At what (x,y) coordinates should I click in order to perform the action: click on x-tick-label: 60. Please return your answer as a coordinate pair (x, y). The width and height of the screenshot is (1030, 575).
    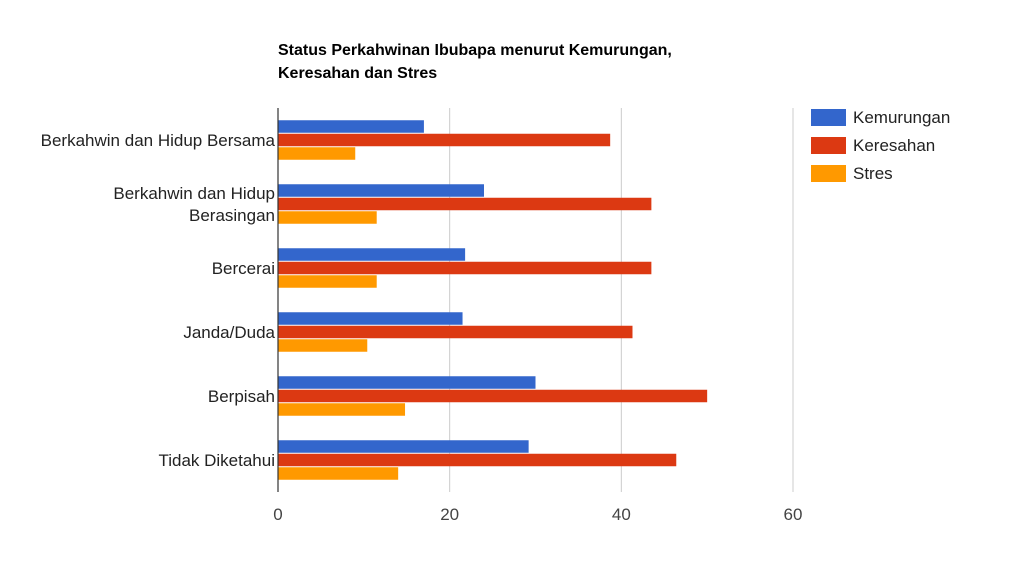
    Looking at the image, I should click on (793, 514).